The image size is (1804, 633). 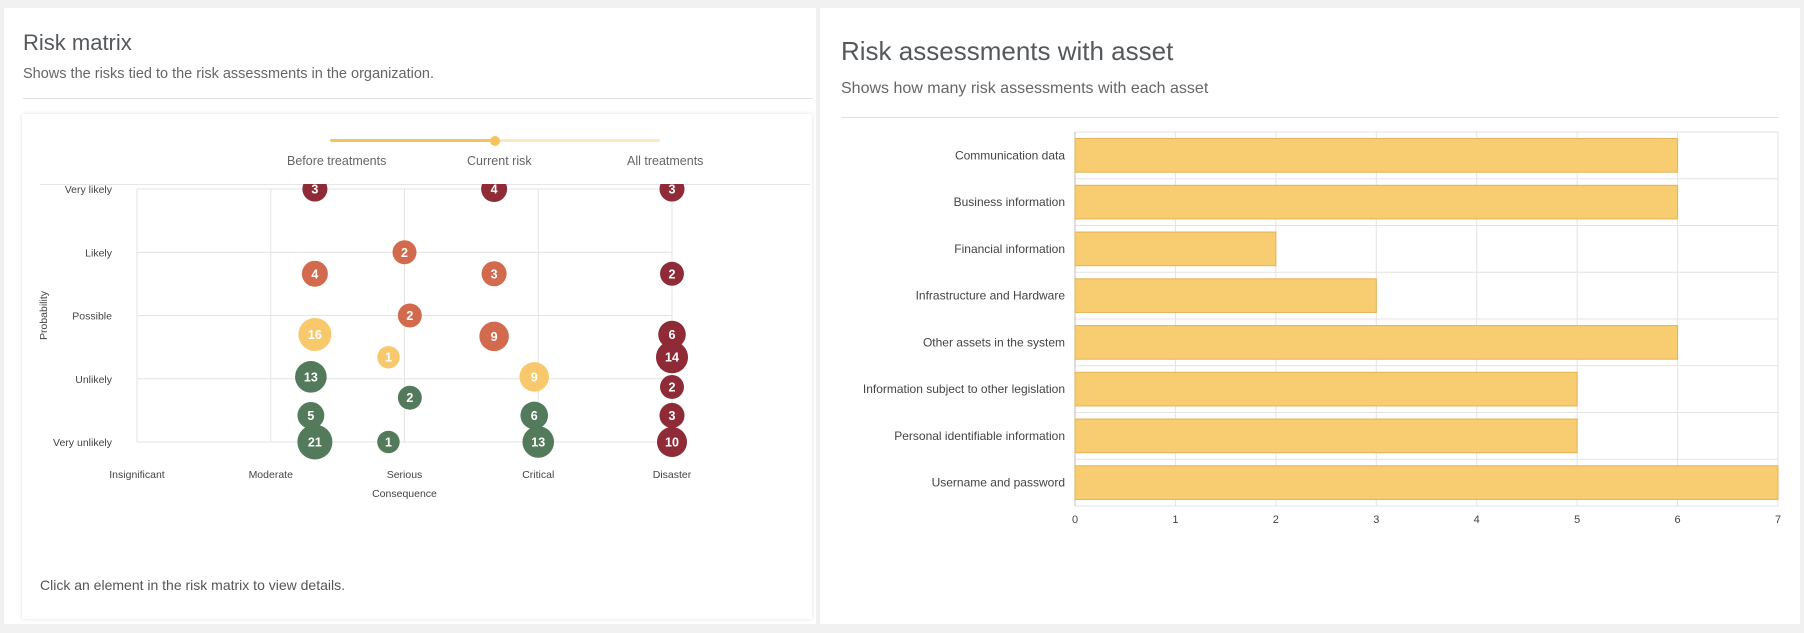 What do you see at coordinates (1376, 155) in the screenshot?
I see `bar-communication-data` at bounding box center [1376, 155].